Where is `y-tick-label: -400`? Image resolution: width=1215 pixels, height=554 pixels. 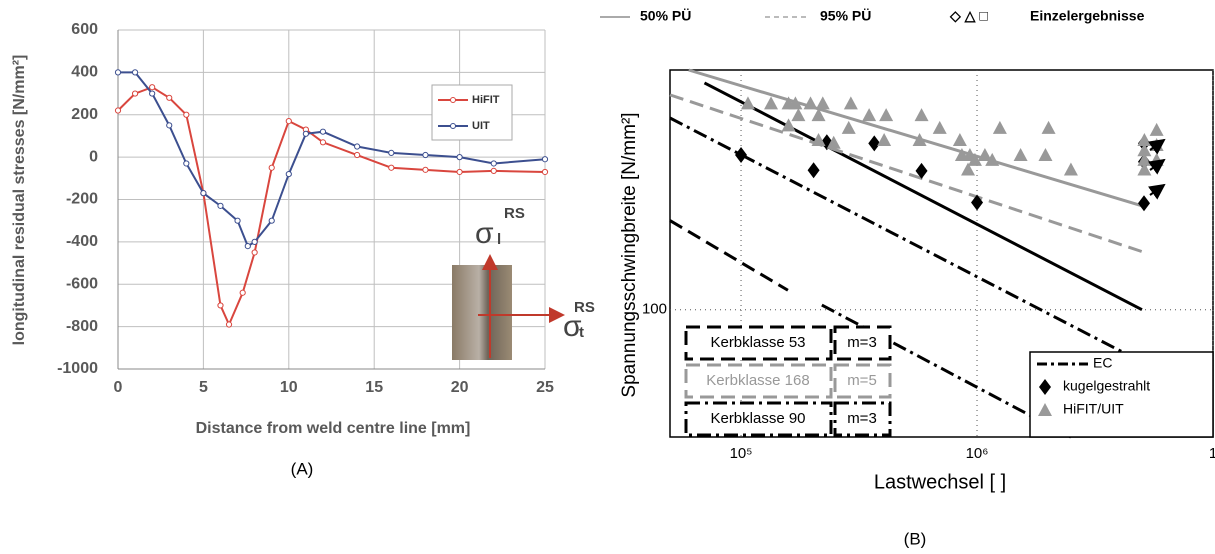
y-tick-label: -400 is located at coordinates (82, 241).